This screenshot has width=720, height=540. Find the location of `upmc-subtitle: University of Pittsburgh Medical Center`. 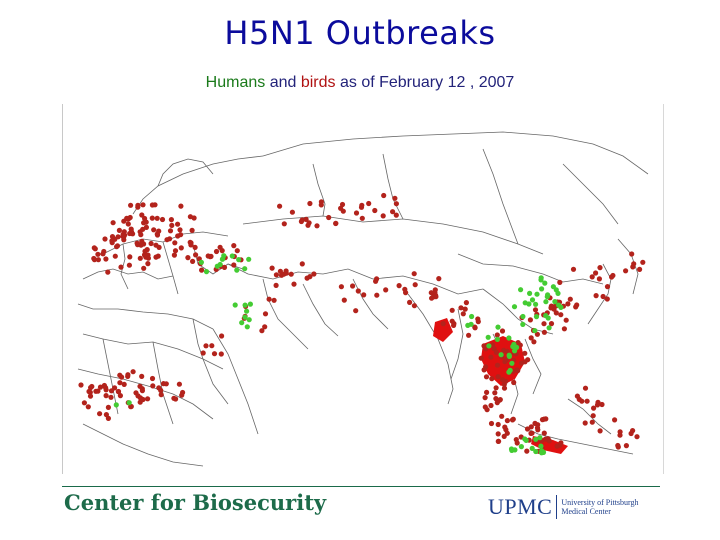

upmc-subtitle: University of Pittsburgh Medical Center is located at coordinates (599, 507).